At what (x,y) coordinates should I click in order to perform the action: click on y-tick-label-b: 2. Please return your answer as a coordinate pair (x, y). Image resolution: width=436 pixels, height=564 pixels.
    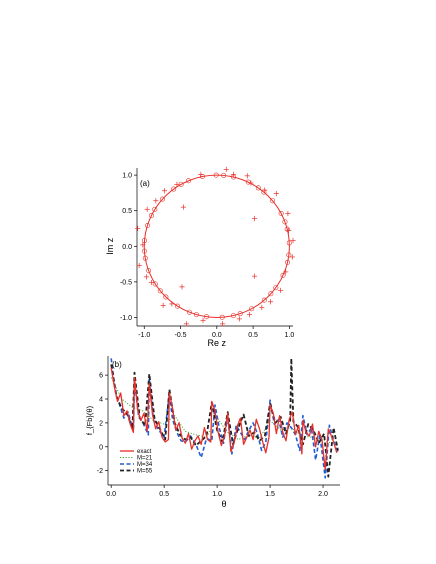
    Looking at the image, I should click on (101, 423).